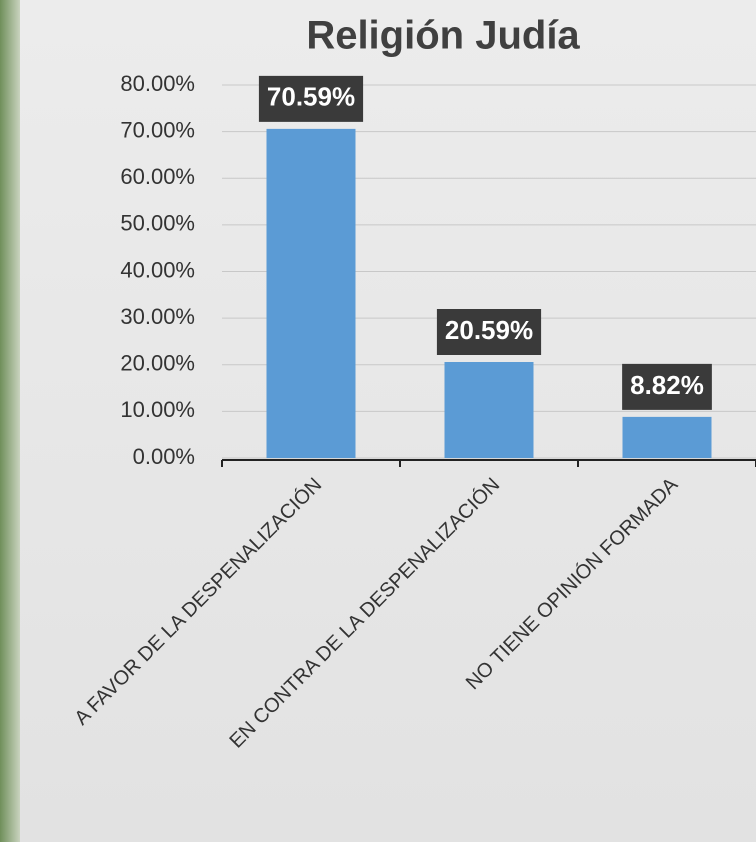  I want to click on y-tick-label: 10.00%, so click(157, 409).